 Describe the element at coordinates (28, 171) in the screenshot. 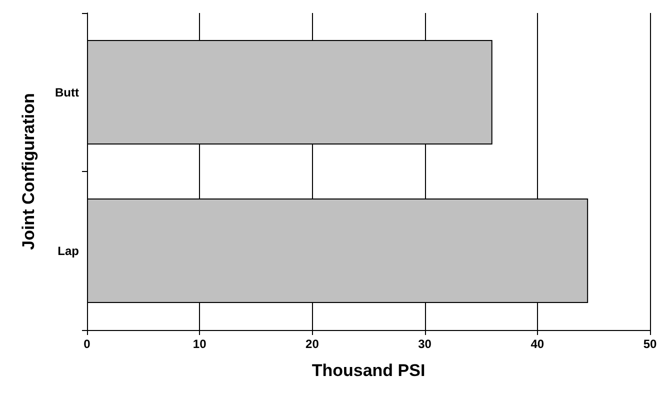

I see `y-axis-title: Joint Configuration` at that location.